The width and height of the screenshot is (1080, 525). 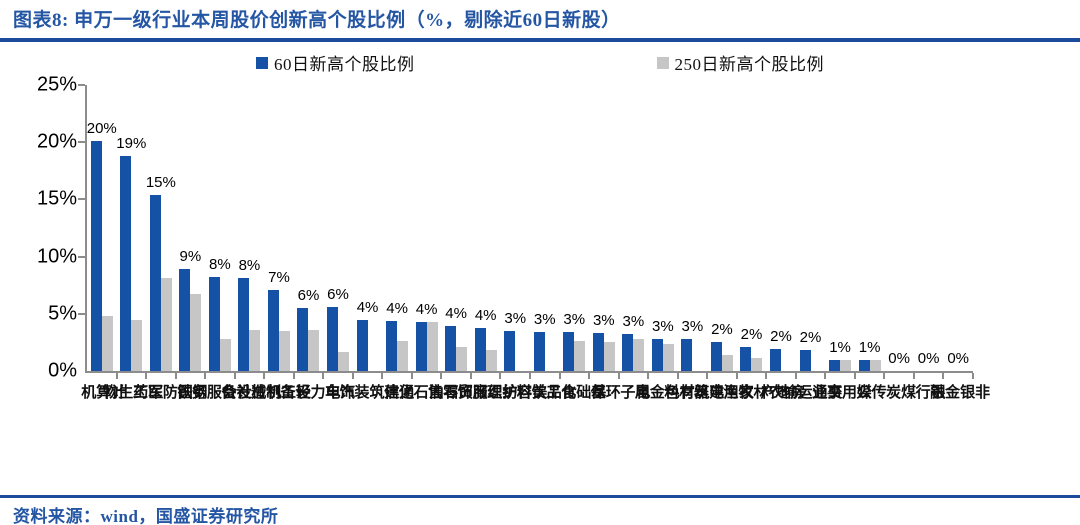 What do you see at coordinates (781, 392) in the screenshot?
I see `category-label: 房地产` at bounding box center [781, 392].